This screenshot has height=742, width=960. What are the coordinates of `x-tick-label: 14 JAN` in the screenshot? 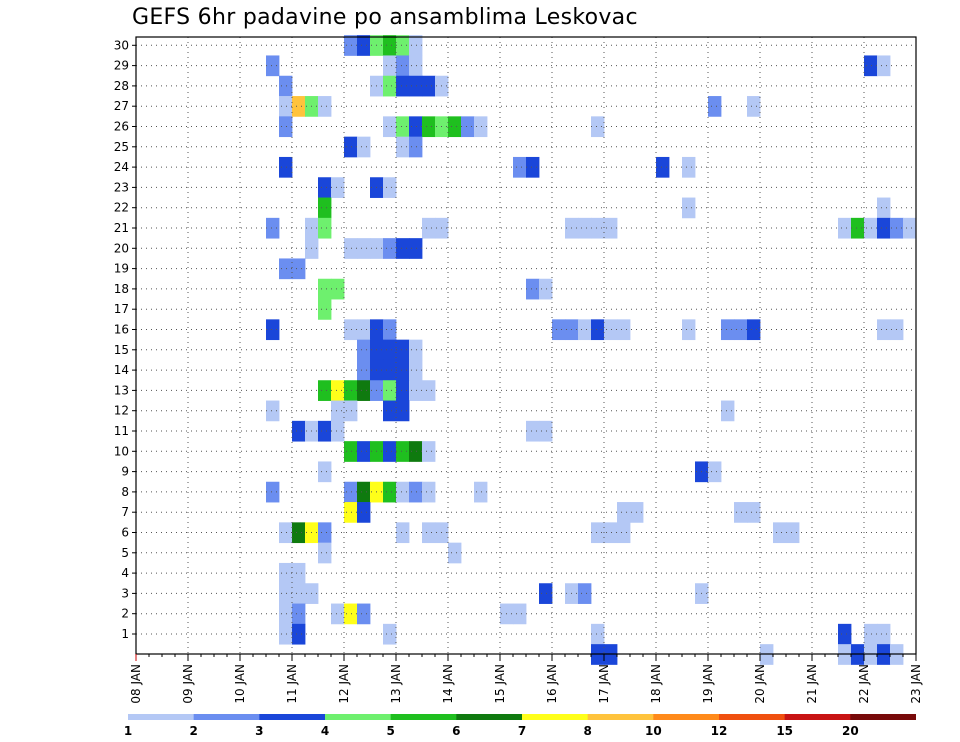 It's located at (448, 684).